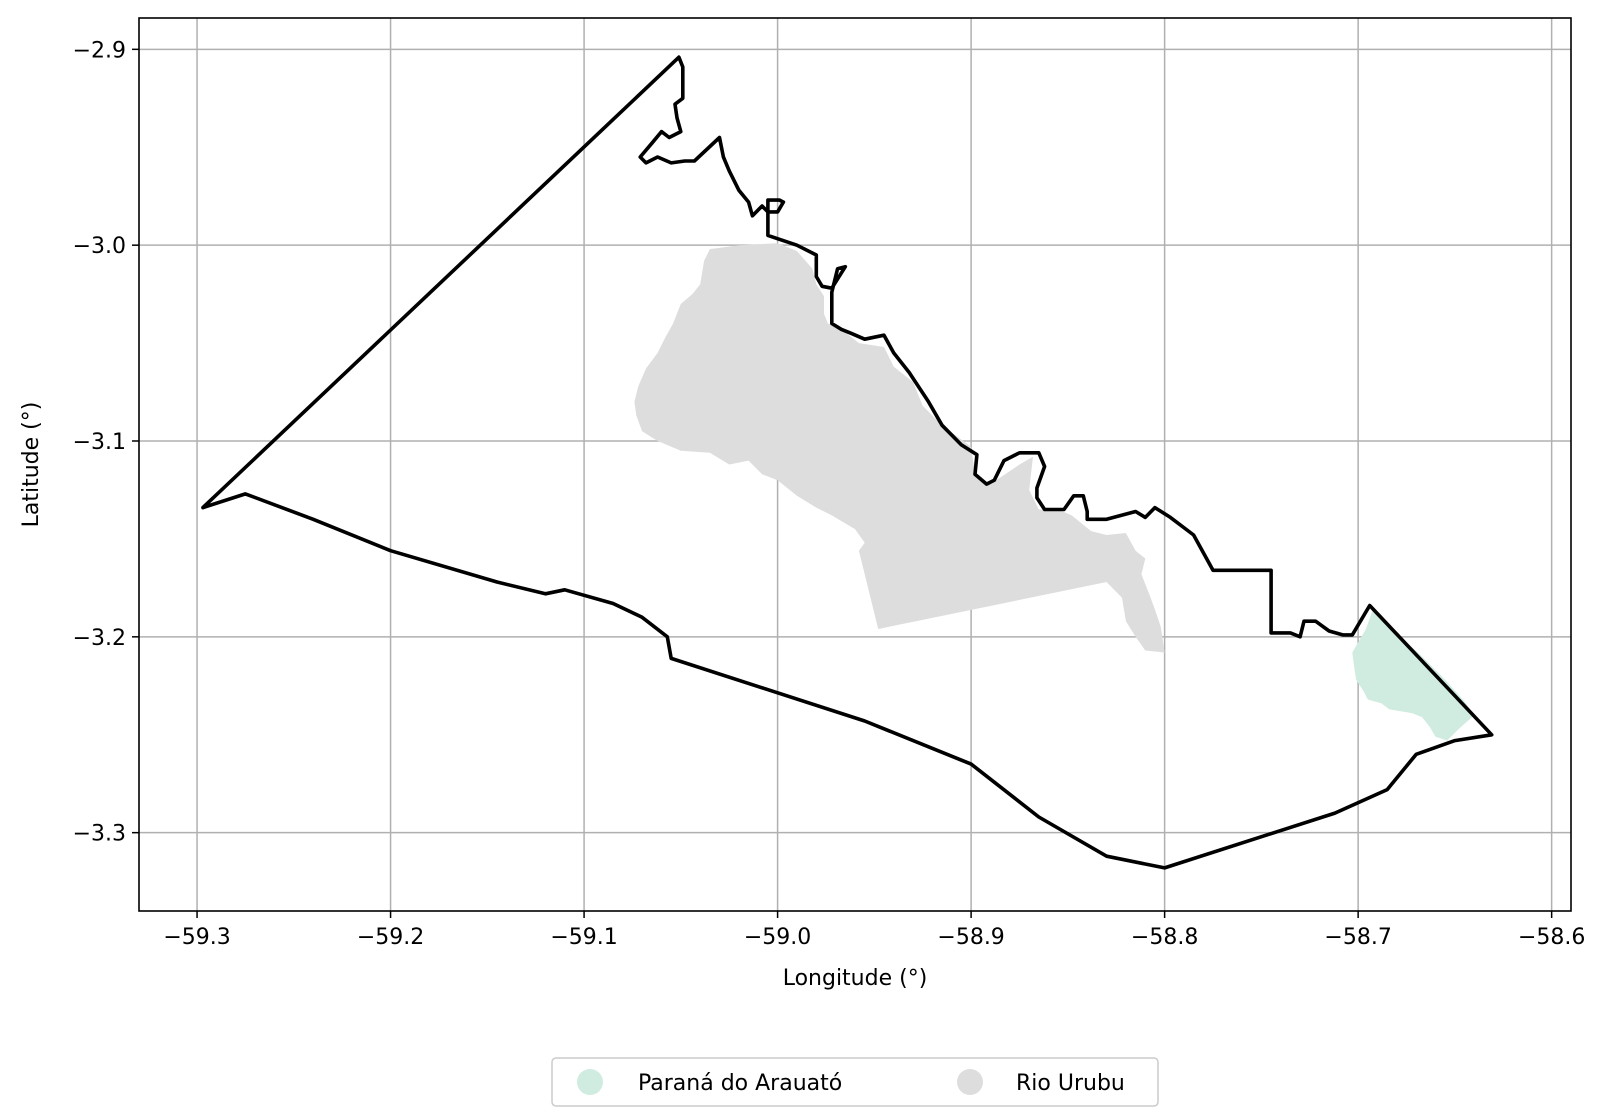  I want to click on legend-label-rio-urubu: Rio Urubu, so click(1070, 1083).